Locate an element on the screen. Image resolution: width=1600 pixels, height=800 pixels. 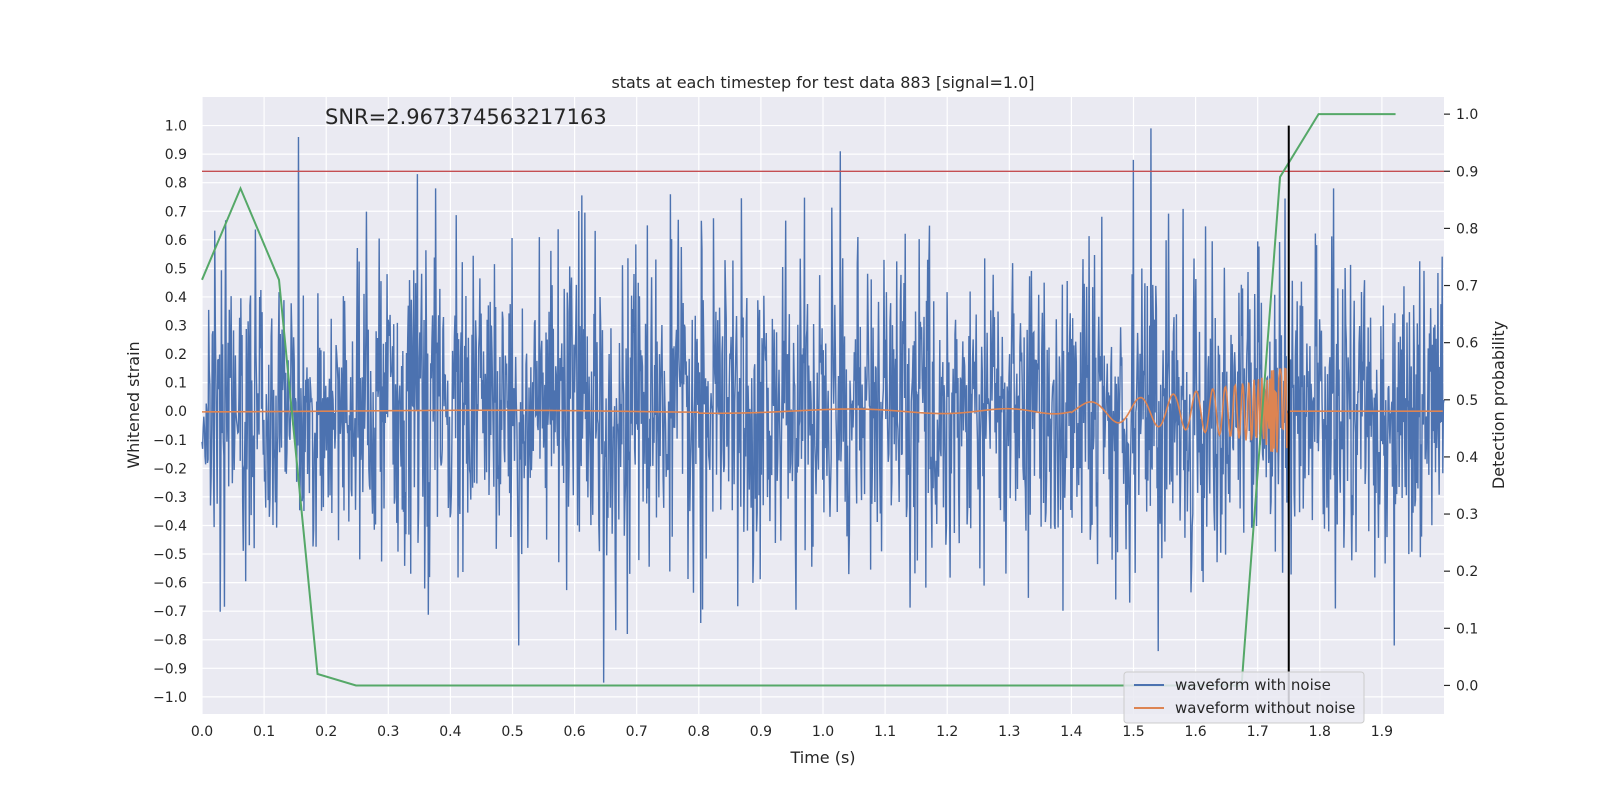
y-tick-label-left: −0.9 is located at coordinates (170, 669).